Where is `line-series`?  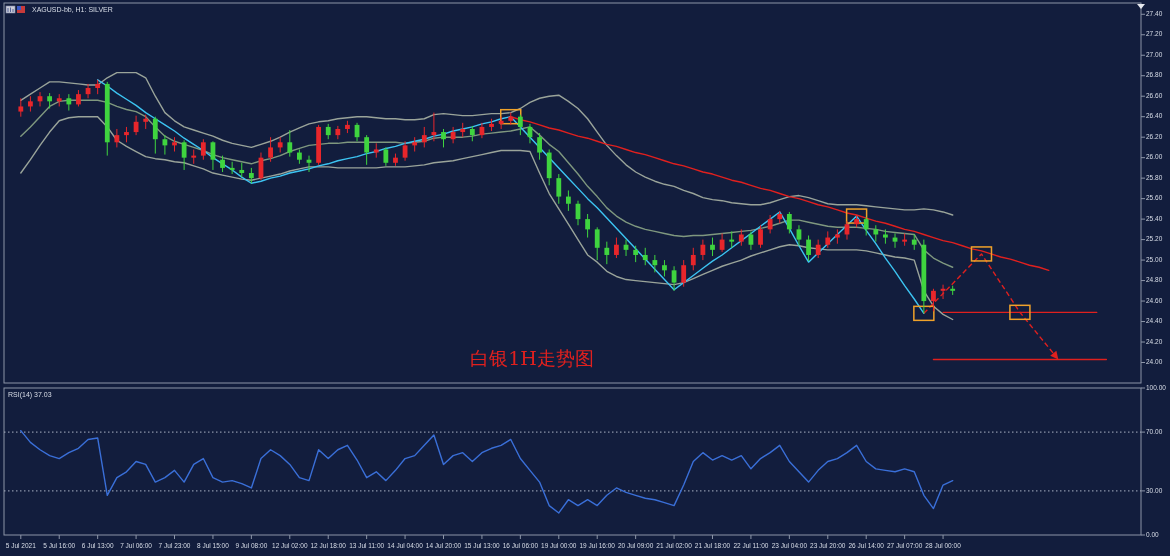 line-series is located at coordinates (487, 471).